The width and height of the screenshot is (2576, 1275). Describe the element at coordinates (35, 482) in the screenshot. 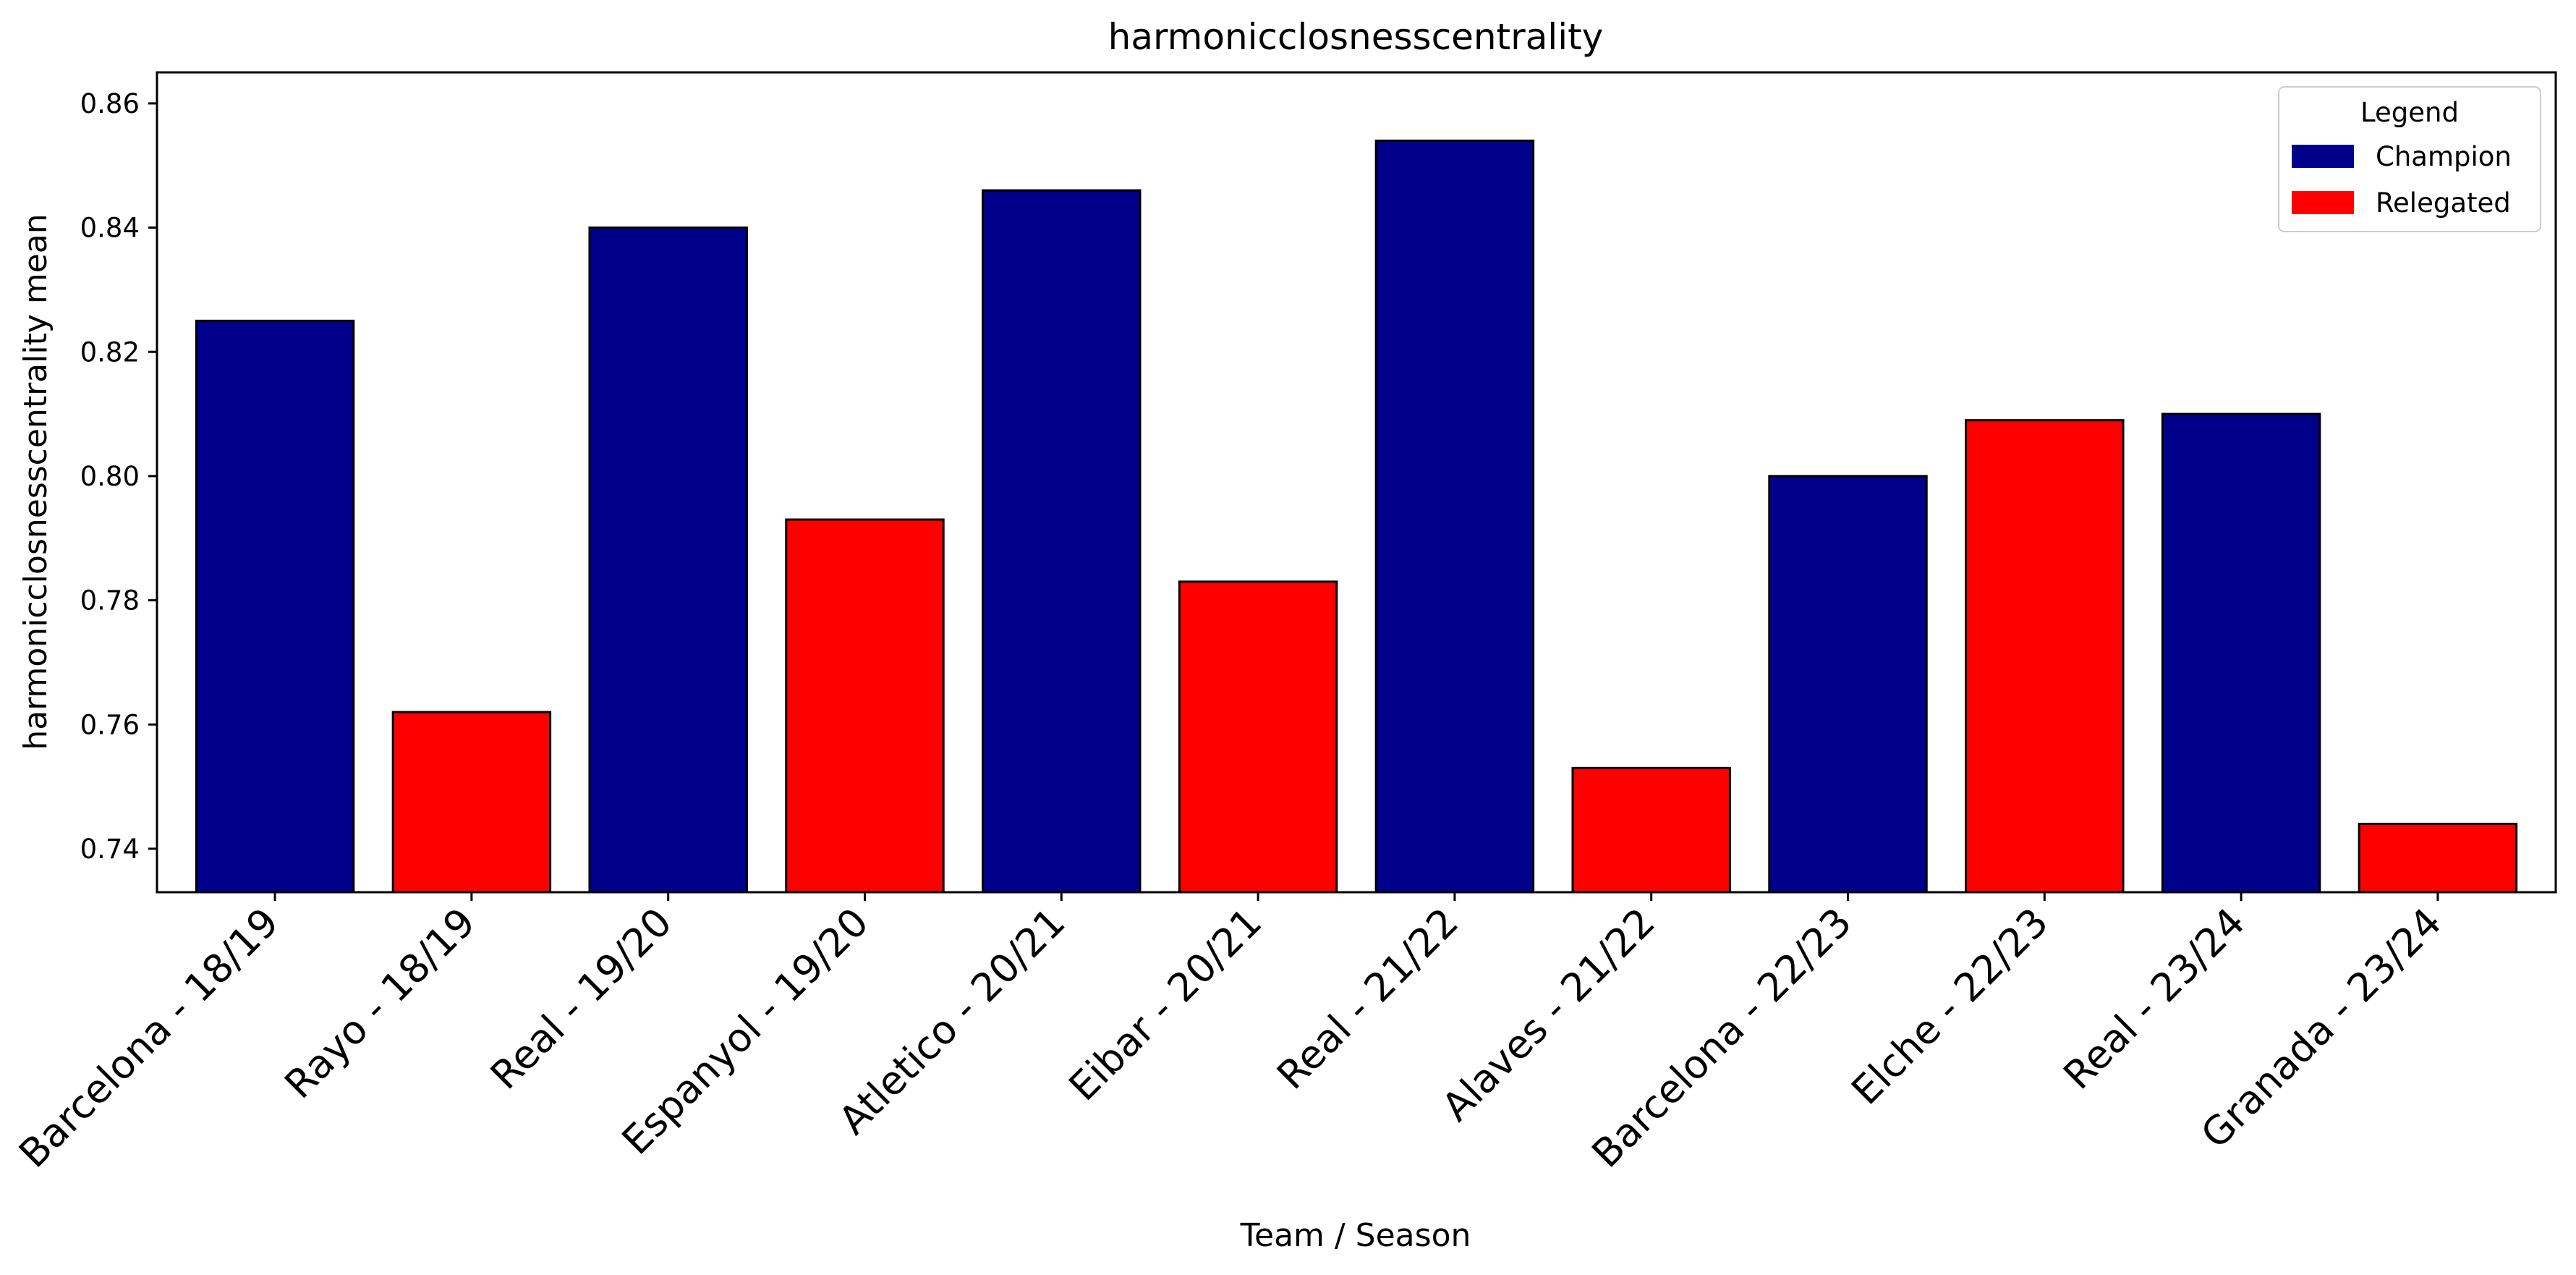

I see `y-axis-label: harmonicclosnesscentrality mean` at that location.